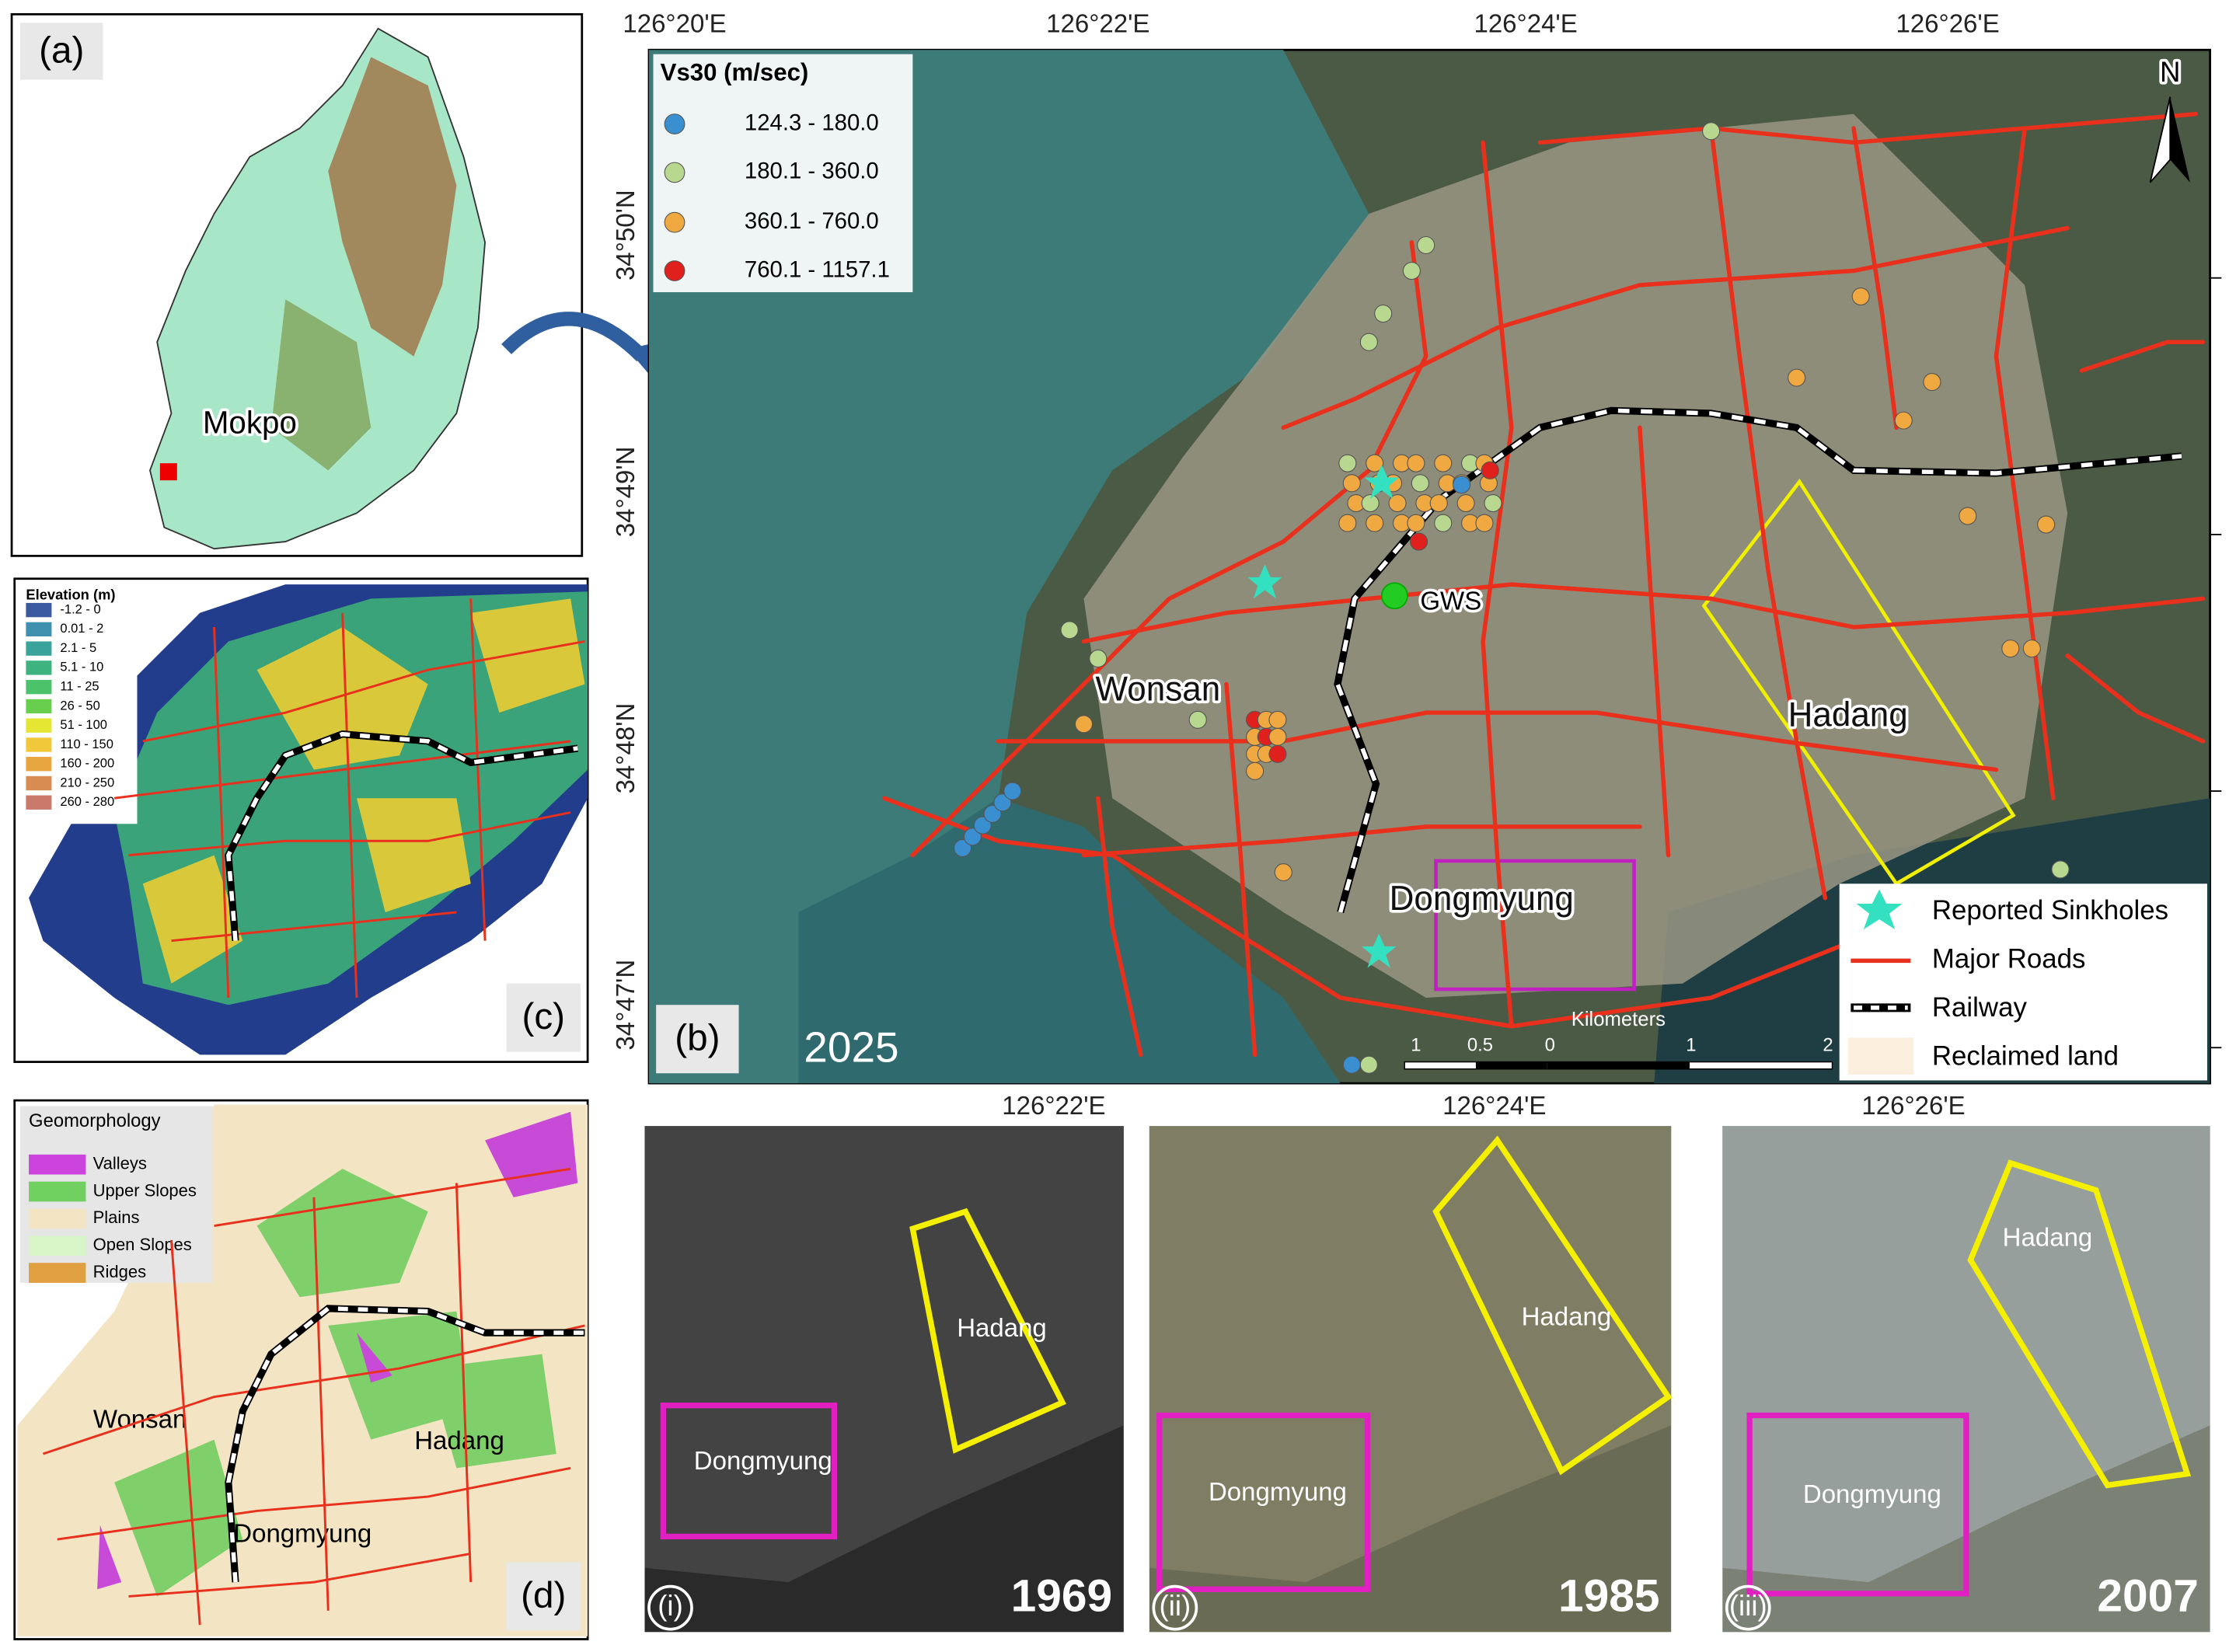  I want to click on sinkhole-symbol, so click(1879, 909).